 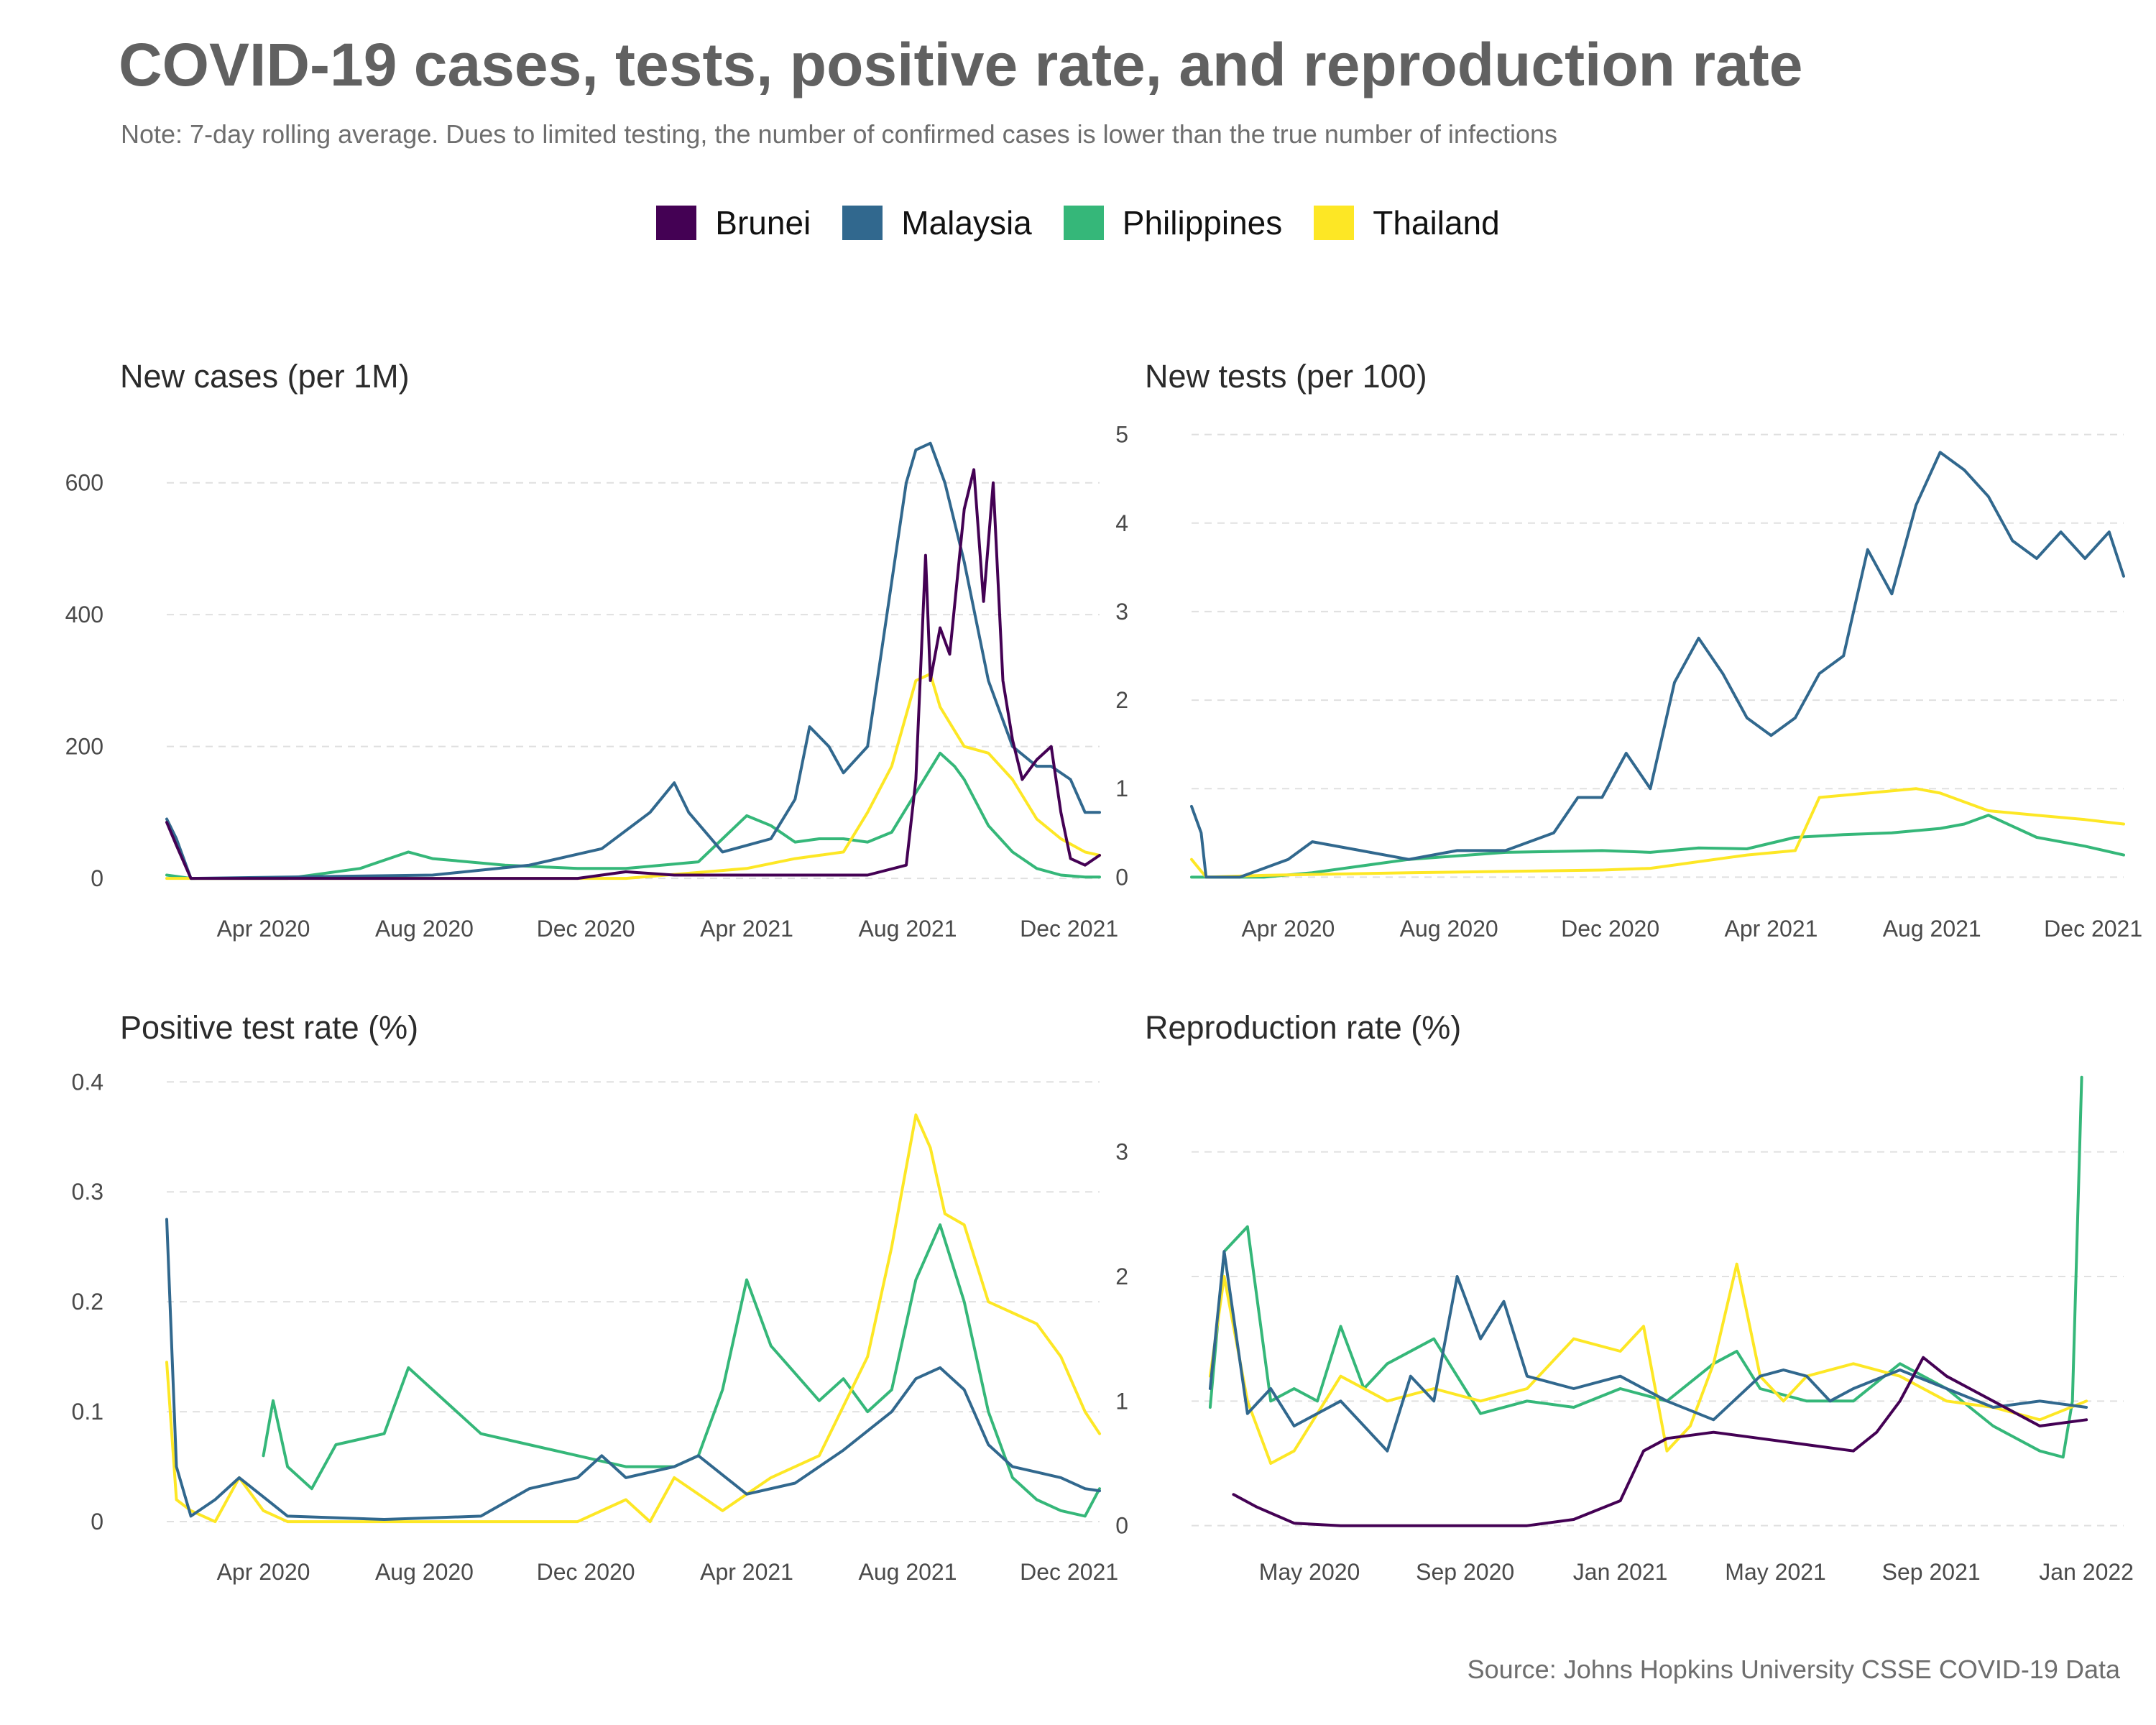 I want to click on y-tick-label: 0.2, so click(x=87, y=1302).